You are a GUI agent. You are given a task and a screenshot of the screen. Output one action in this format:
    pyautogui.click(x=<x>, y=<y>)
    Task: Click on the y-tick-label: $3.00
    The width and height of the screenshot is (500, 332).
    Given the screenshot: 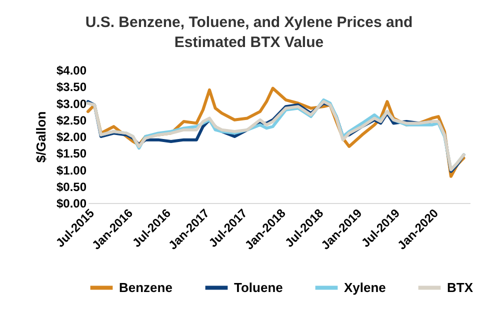 What is the action you would take?
    pyautogui.click(x=71, y=103)
    